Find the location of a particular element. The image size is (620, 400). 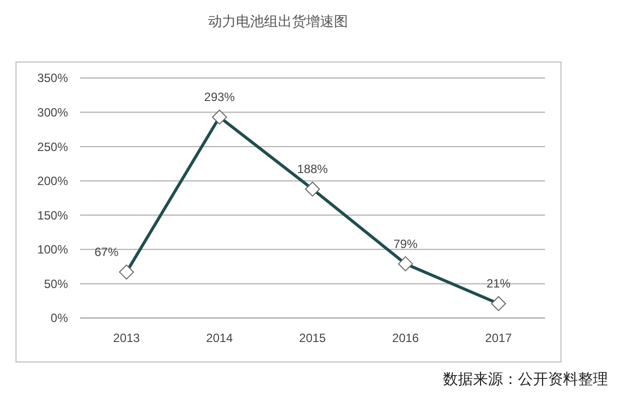

x-tick-label: 2014 is located at coordinates (220, 338).